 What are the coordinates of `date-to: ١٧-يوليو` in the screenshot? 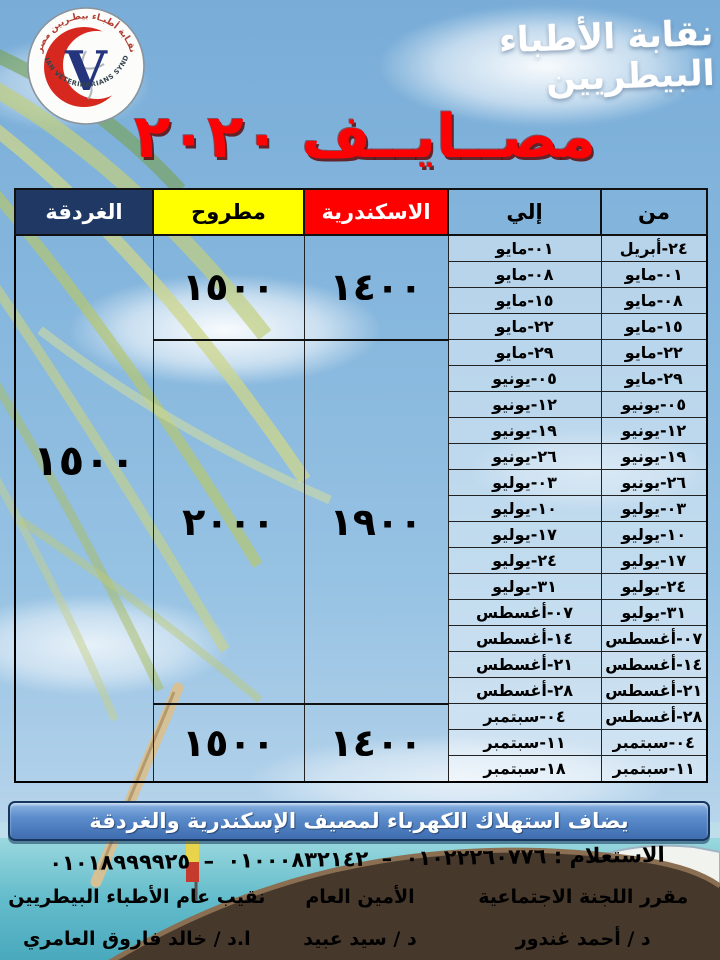 It's located at (524, 534).